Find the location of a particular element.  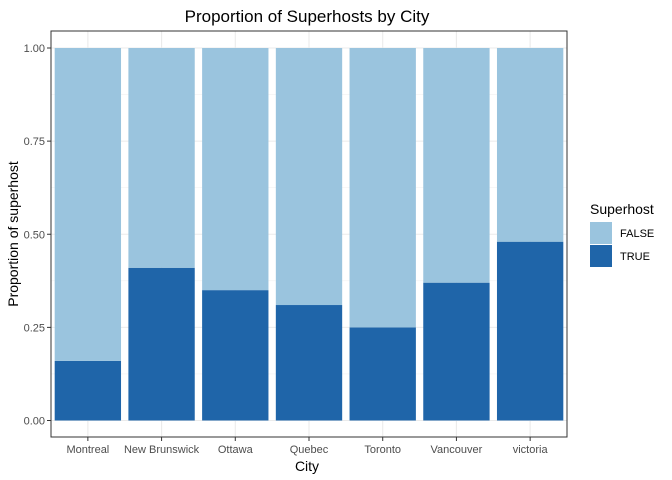

bar-true-vancouver is located at coordinates (456, 351).